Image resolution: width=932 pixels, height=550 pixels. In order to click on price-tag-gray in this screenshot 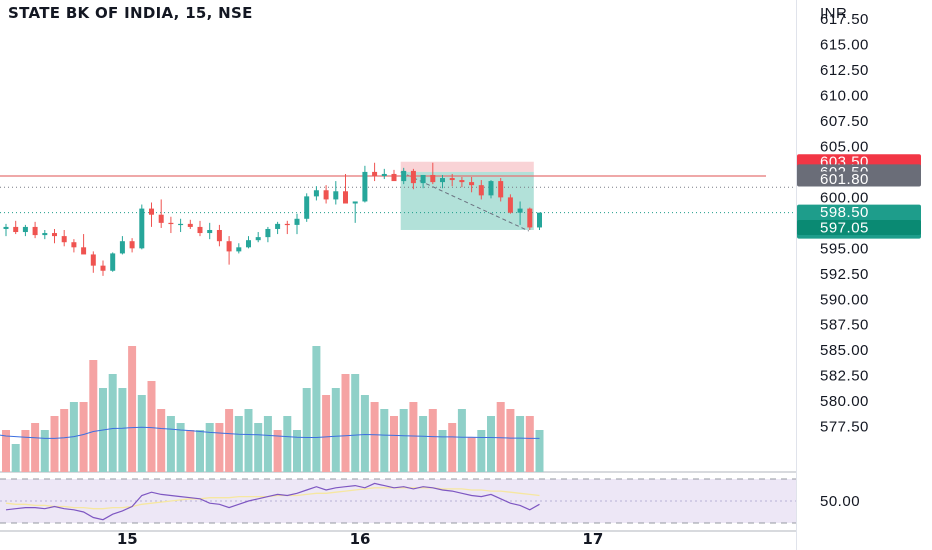, I will do `click(859, 179)`.